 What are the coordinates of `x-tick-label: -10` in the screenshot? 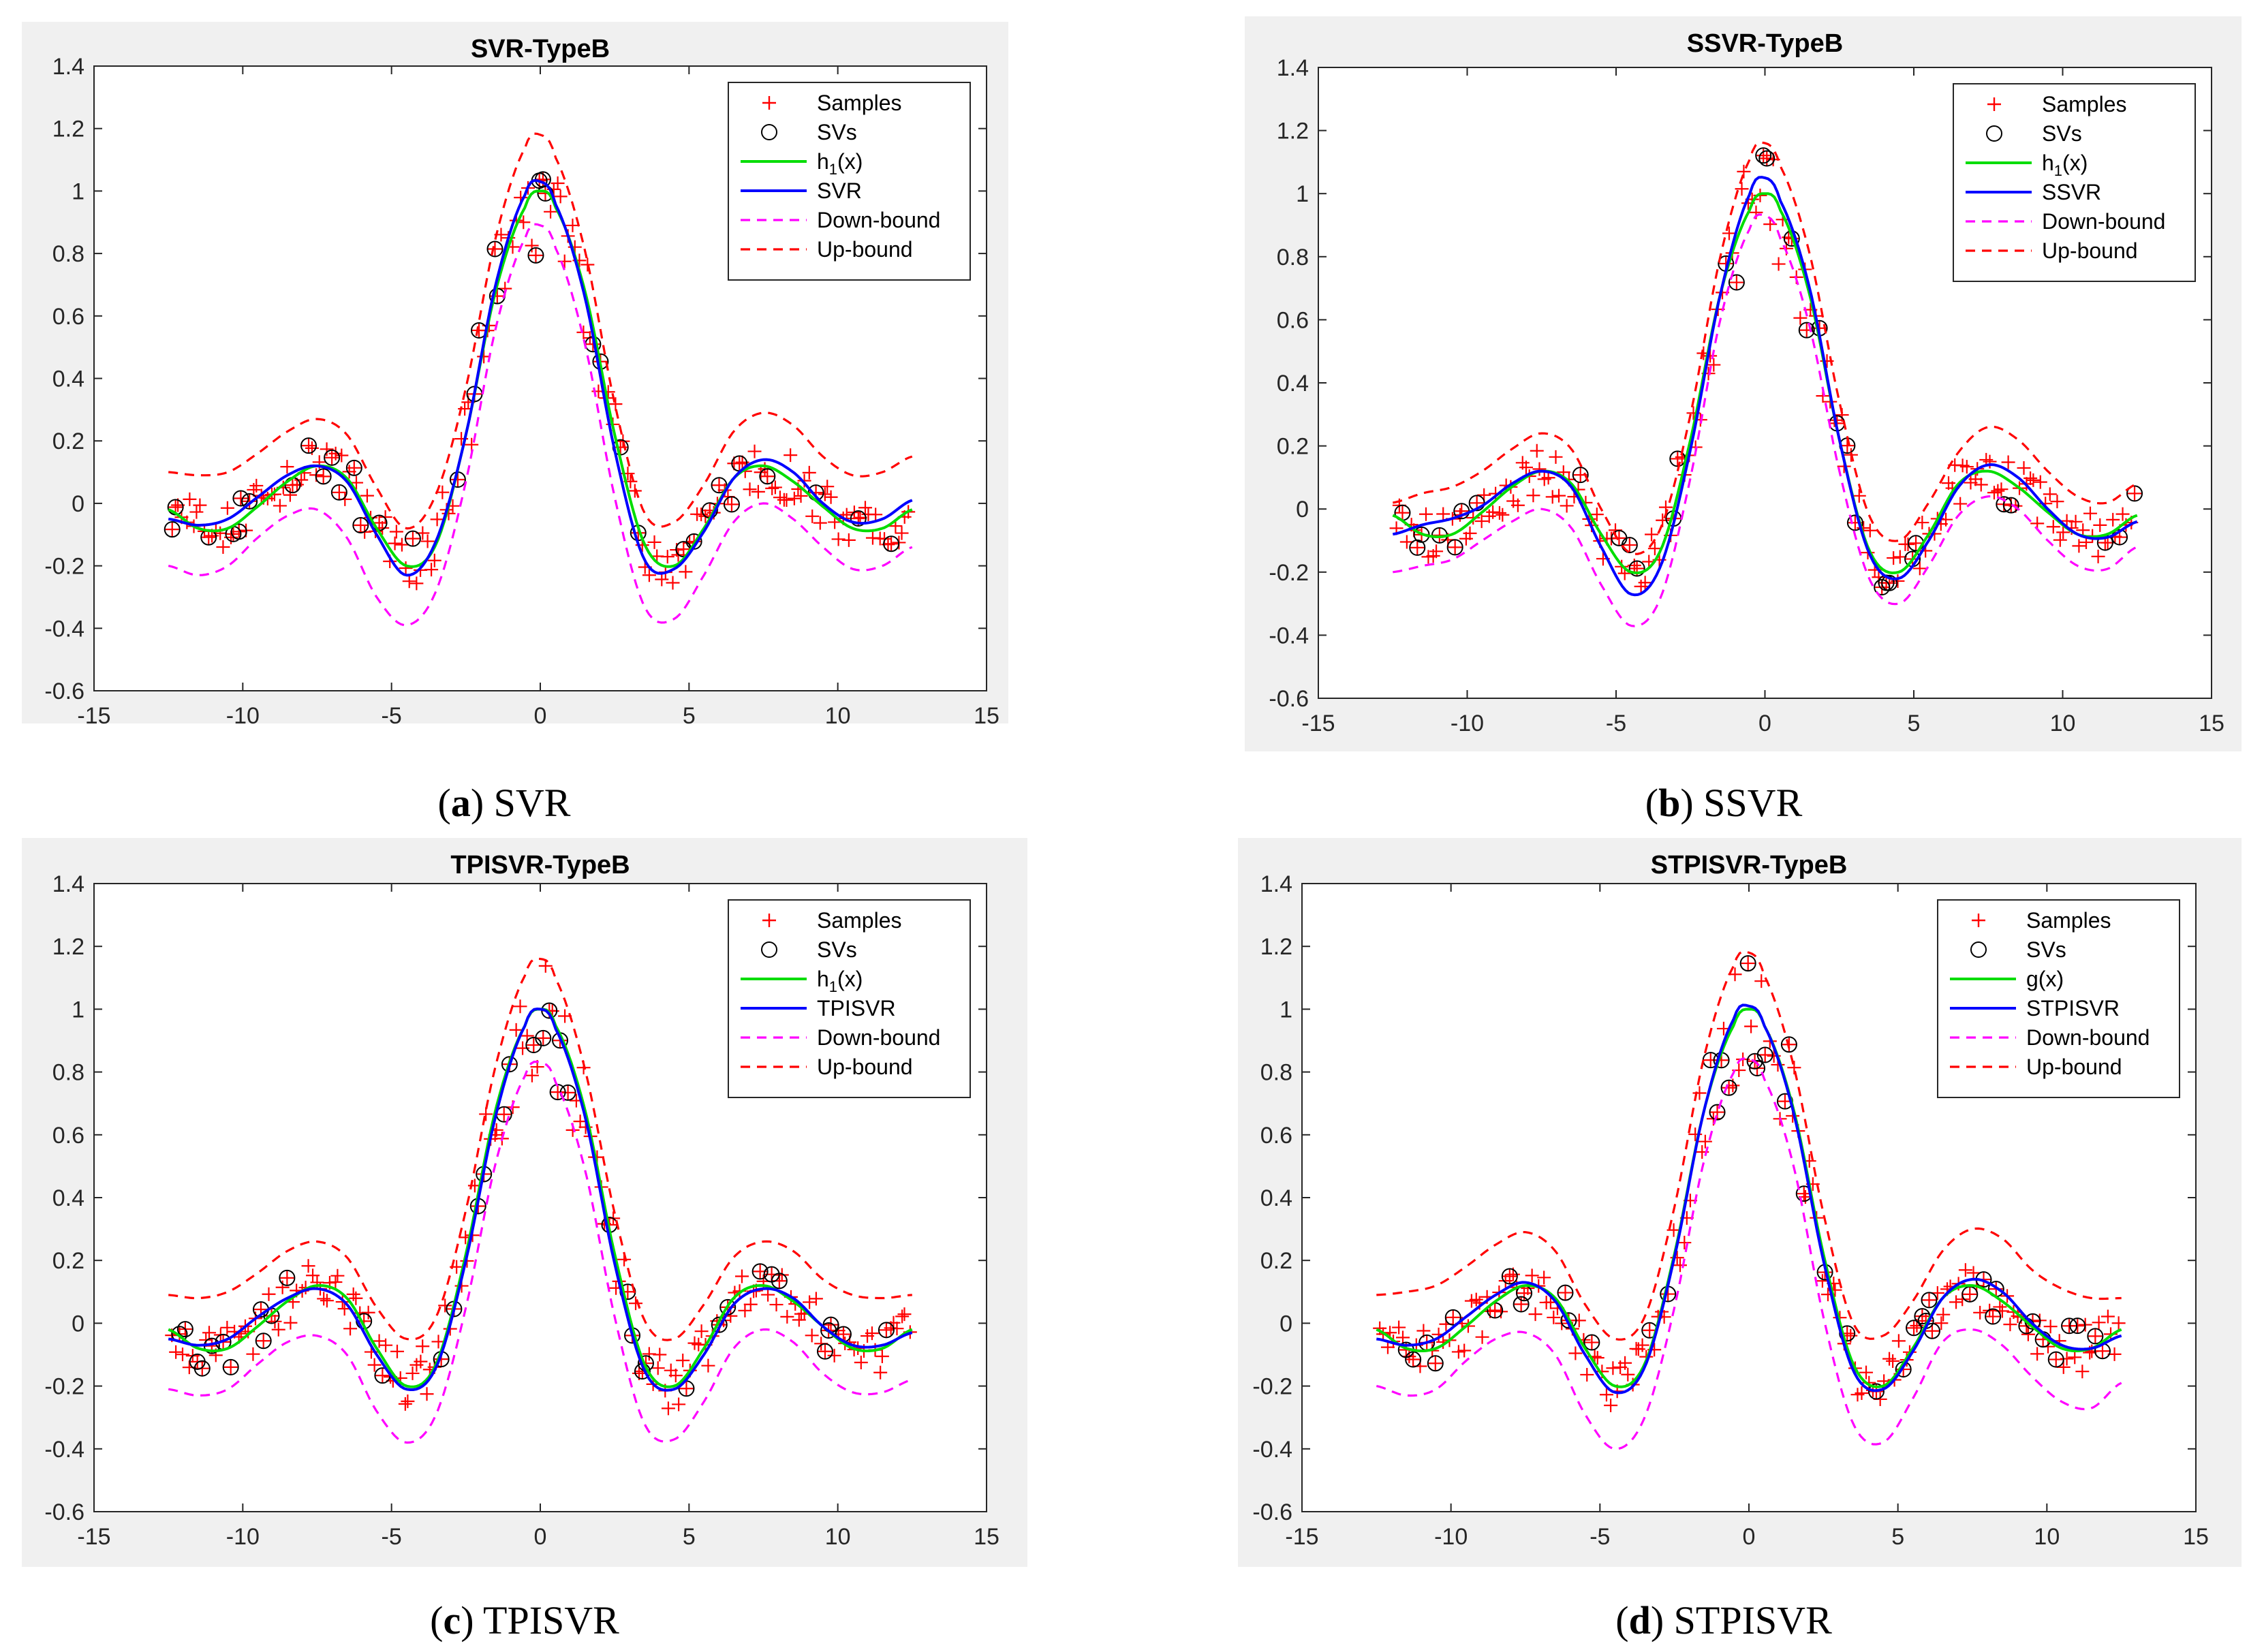 It's located at (243, 1537).